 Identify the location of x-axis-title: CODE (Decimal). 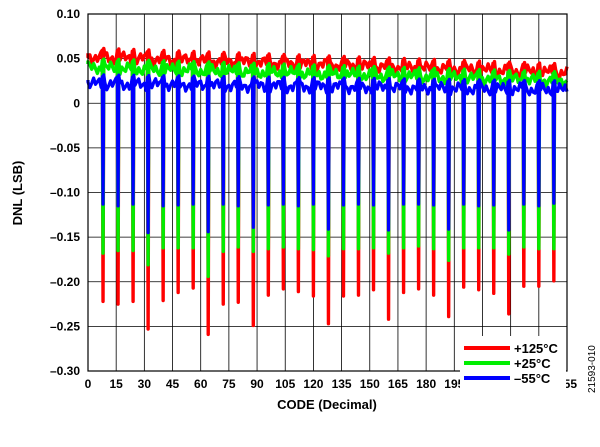
(327, 404).